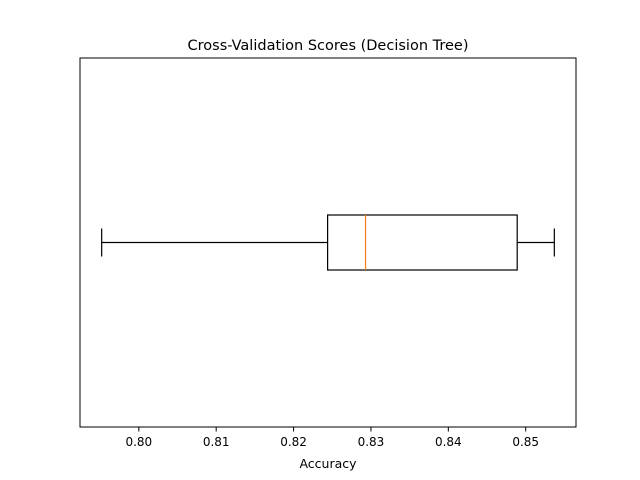 This screenshot has width=640, height=480. I want to click on x-tick-label: 0.81, so click(216, 442).